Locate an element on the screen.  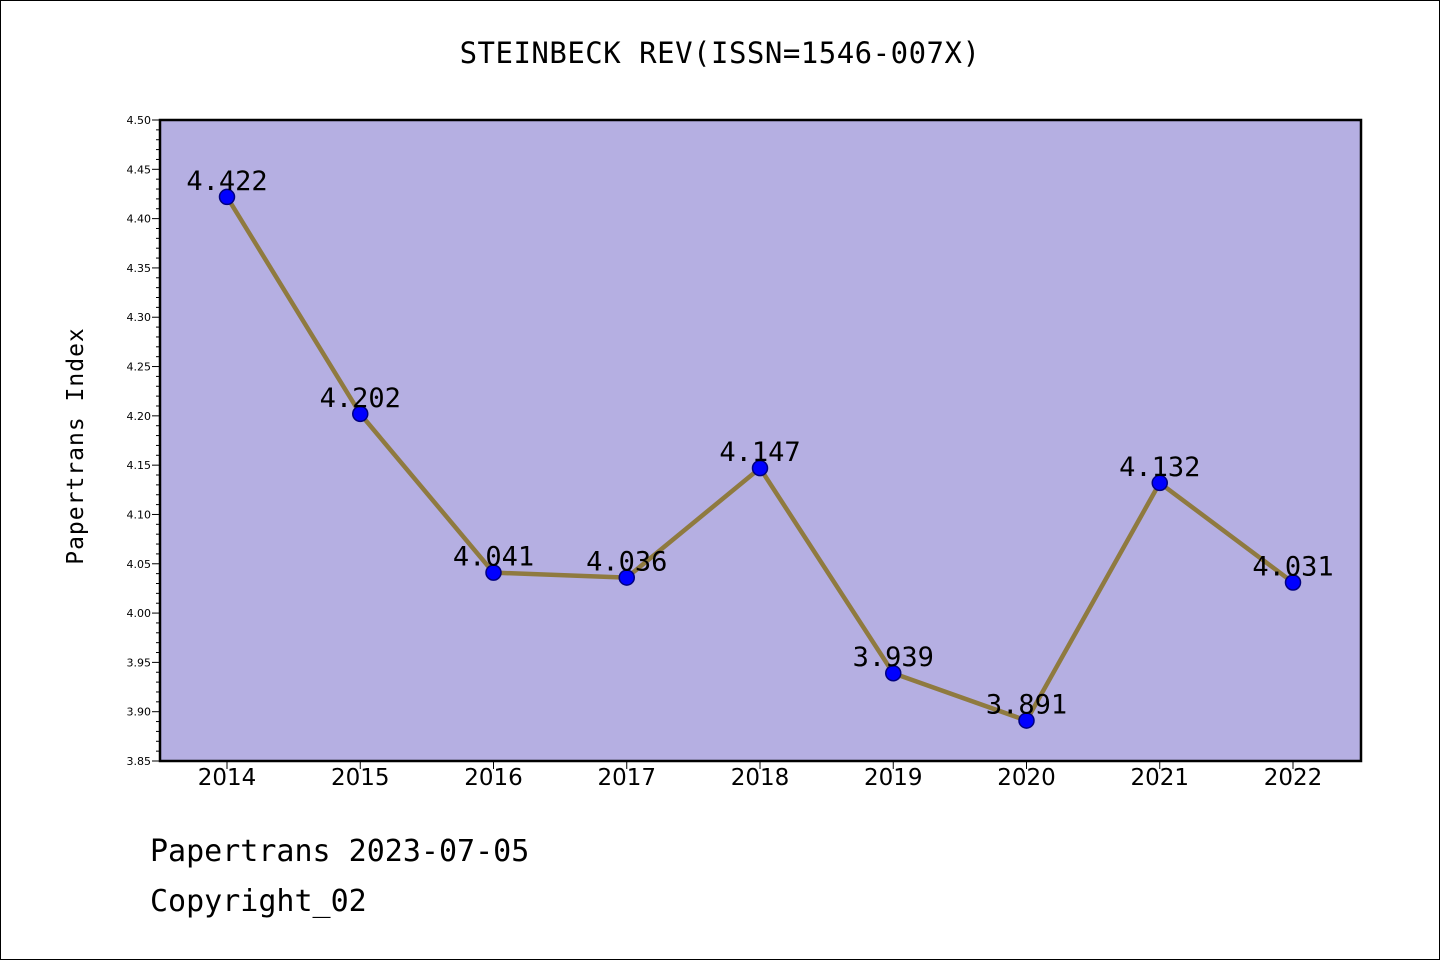
x-tick-label: 2022 is located at coordinates (1293, 778).